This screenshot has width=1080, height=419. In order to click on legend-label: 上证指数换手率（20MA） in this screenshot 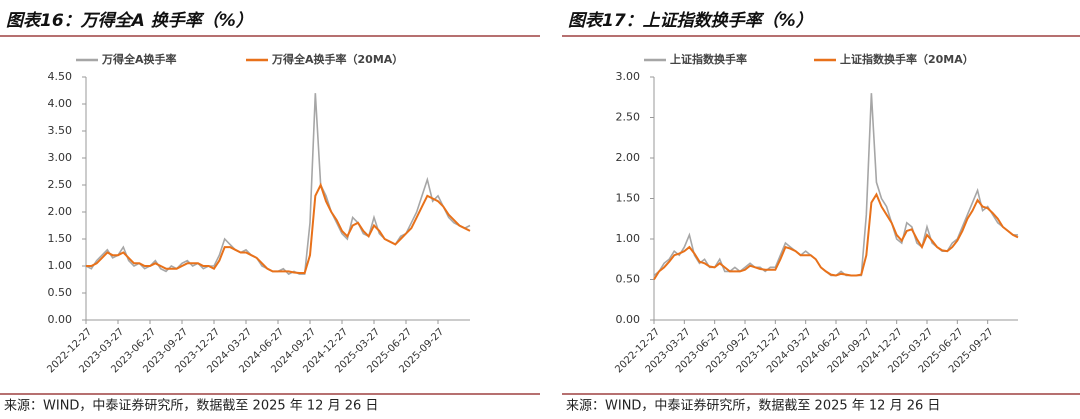, I will do `click(907, 59)`.